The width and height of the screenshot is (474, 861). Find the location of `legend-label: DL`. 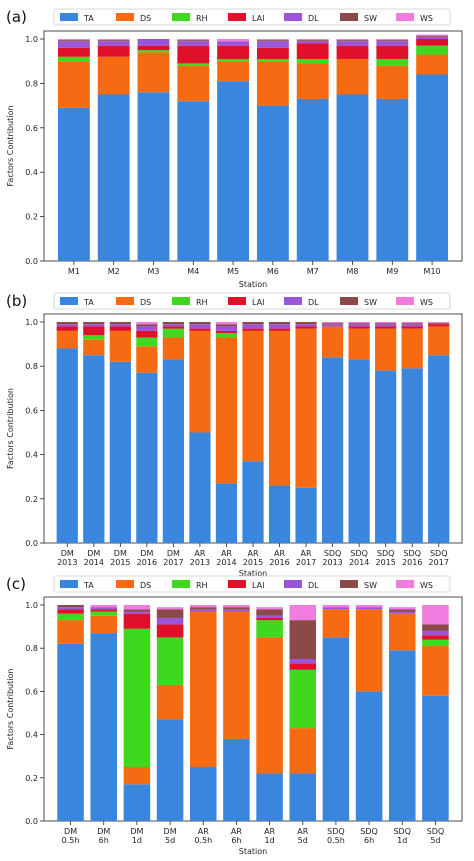

legend-label: DL is located at coordinates (313, 302).